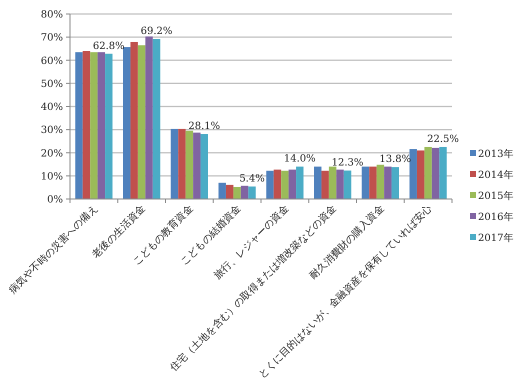  Describe the element at coordinates (496, 217) in the screenshot. I see `legend-label: 2016年` at that location.